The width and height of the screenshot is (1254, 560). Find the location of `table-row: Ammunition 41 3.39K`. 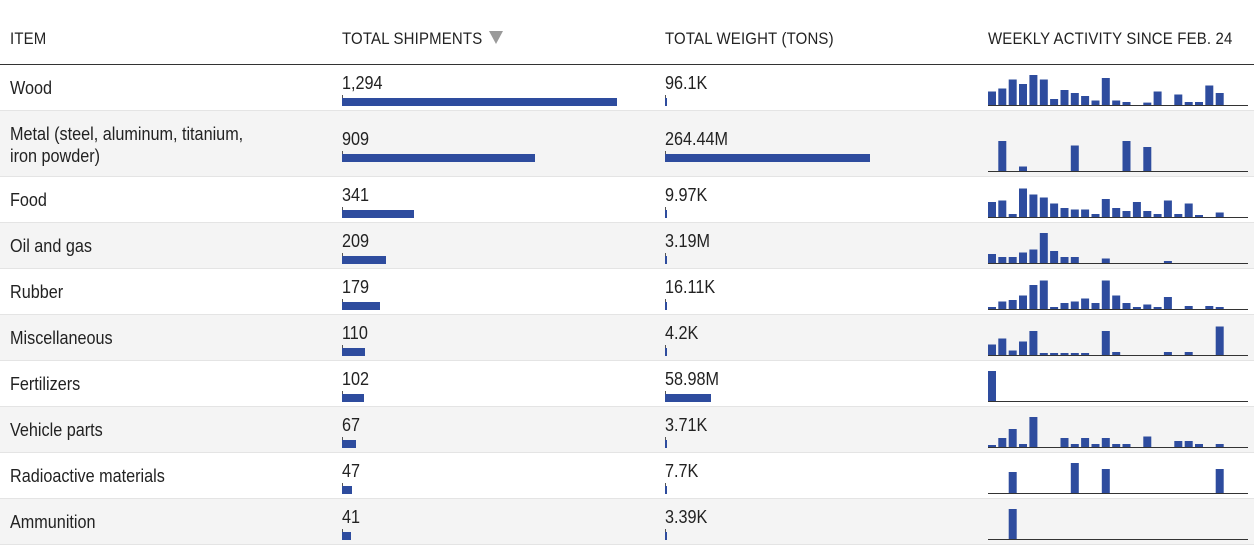

table-row: Ammunition 41 3.39K is located at coordinates (627, 522).